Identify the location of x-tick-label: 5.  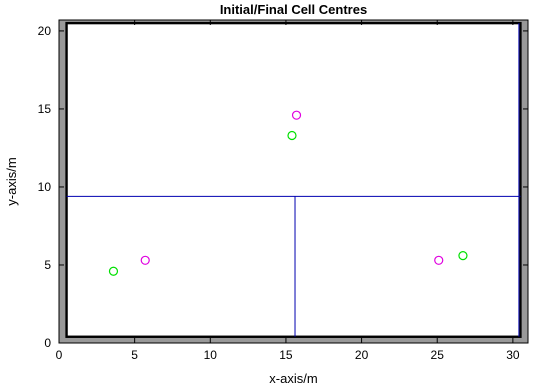
(134, 355).